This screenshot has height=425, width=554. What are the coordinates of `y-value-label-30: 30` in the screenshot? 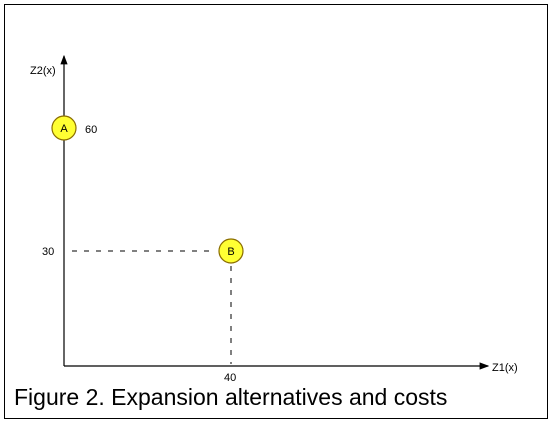 It's located at (48, 252).